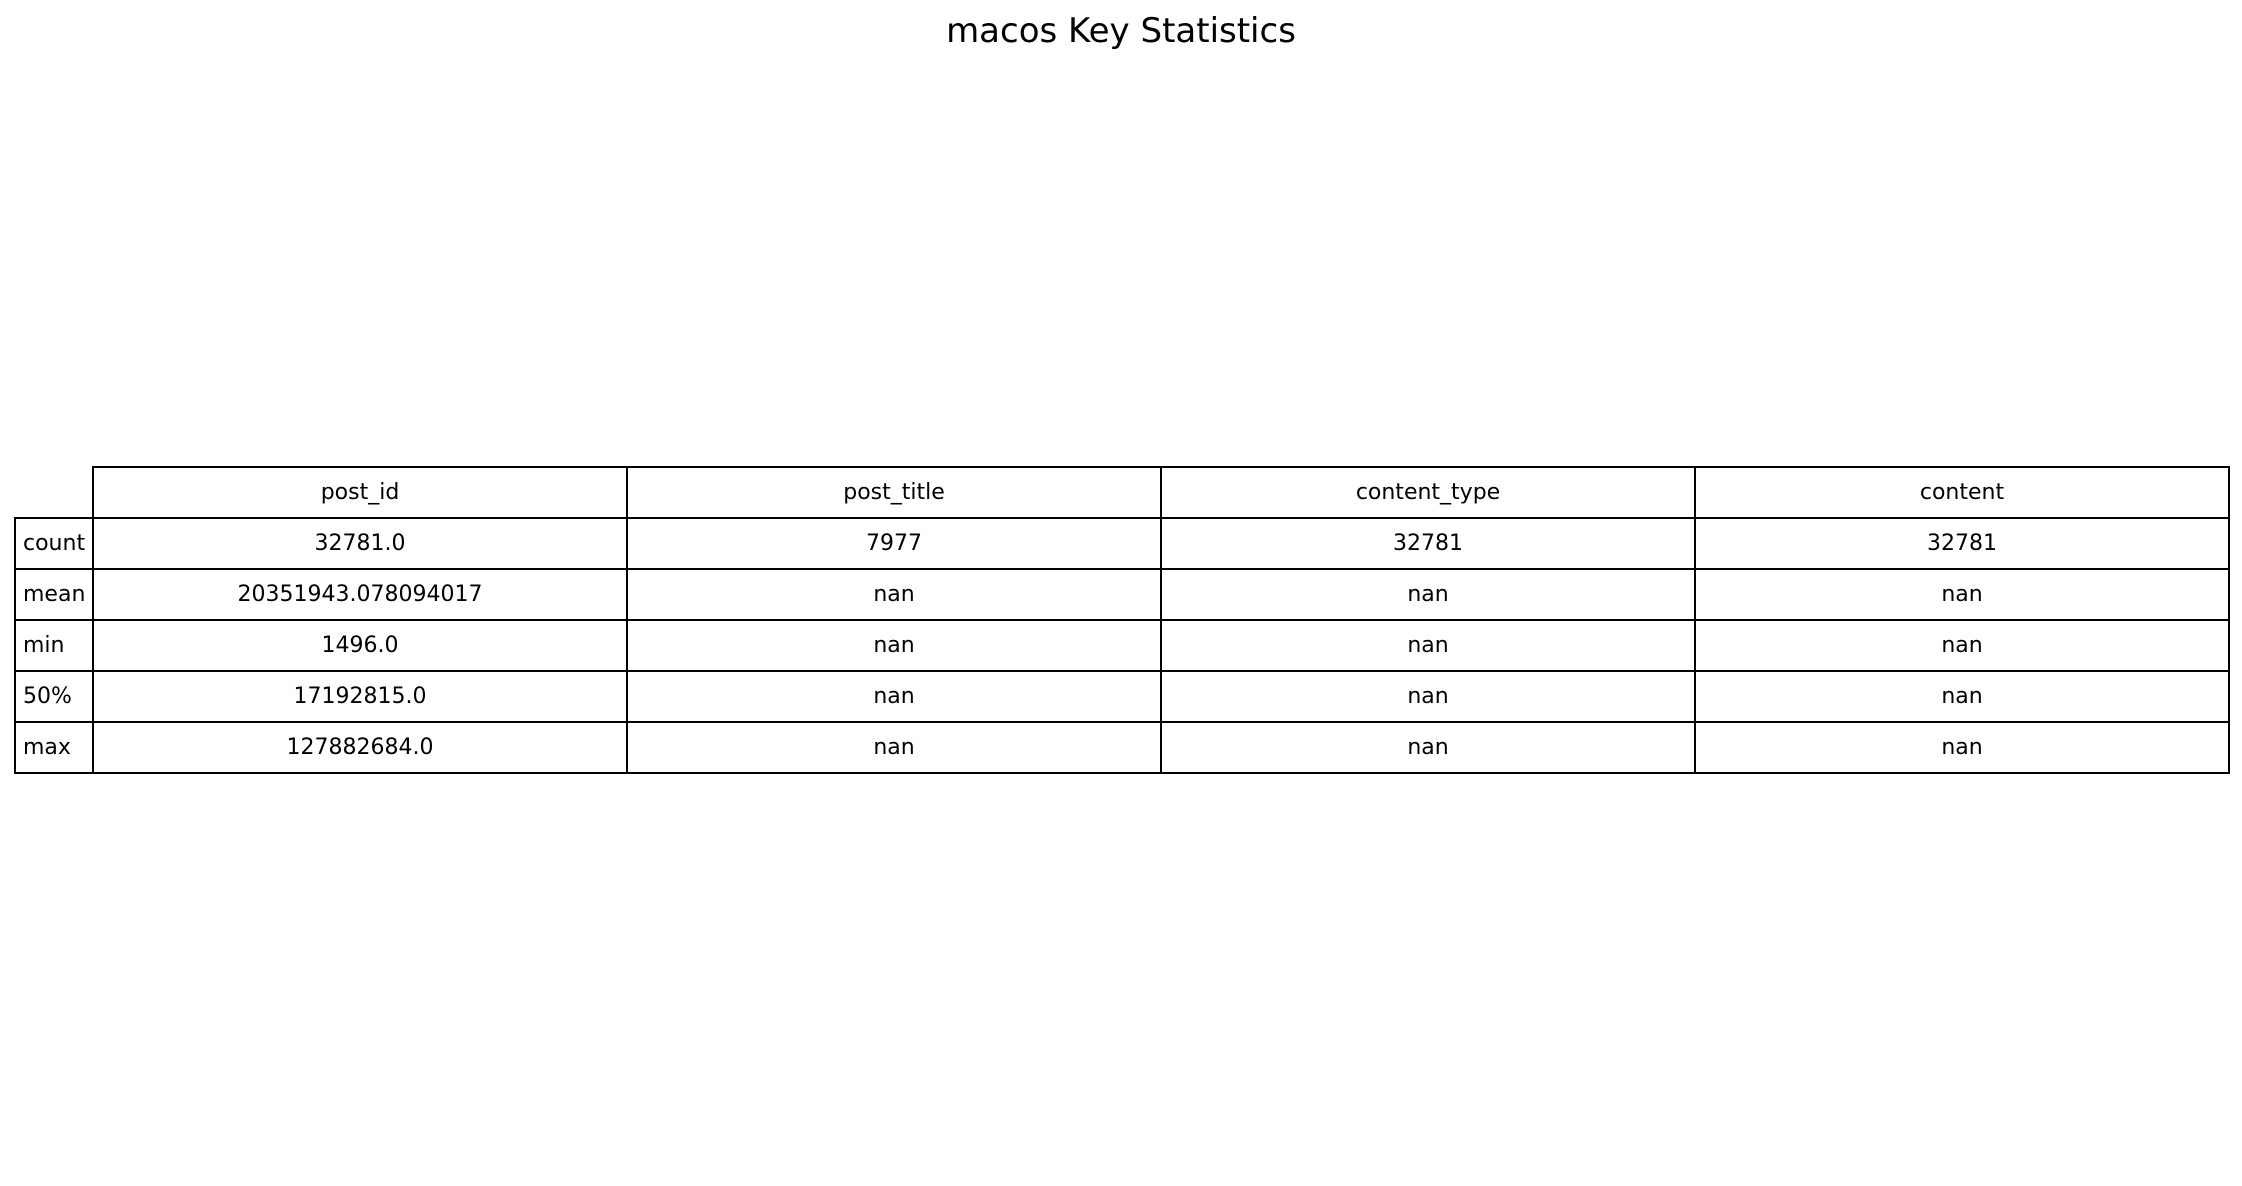 This screenshot has height=1186, width=2242. What do you see at coordinates (54, 645) in the screenshot?
I see `row-label: min` at bounding box center [54, 645].